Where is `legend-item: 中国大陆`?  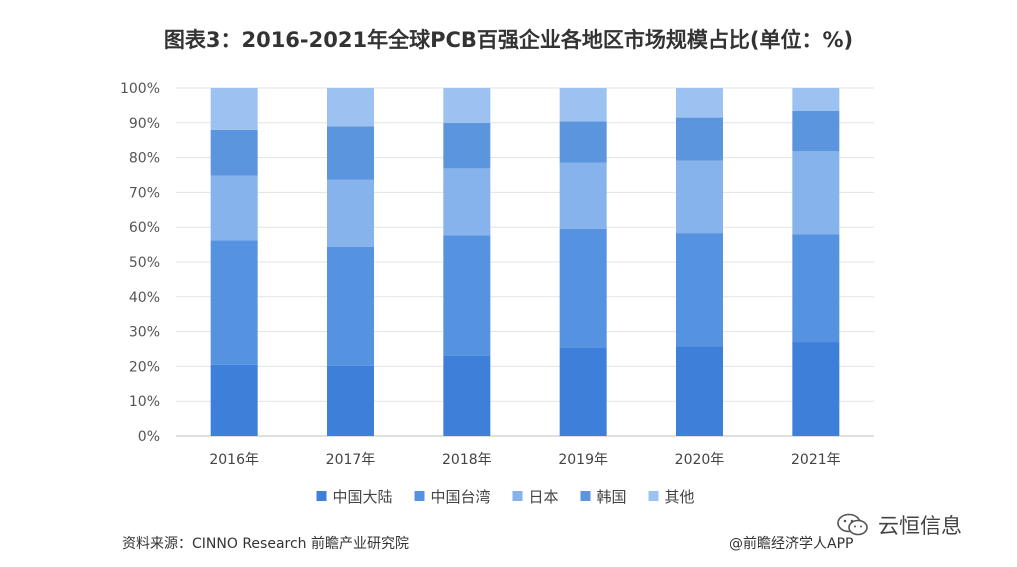
legend-item: 中国大陆 is located at coordinates (354, 497).